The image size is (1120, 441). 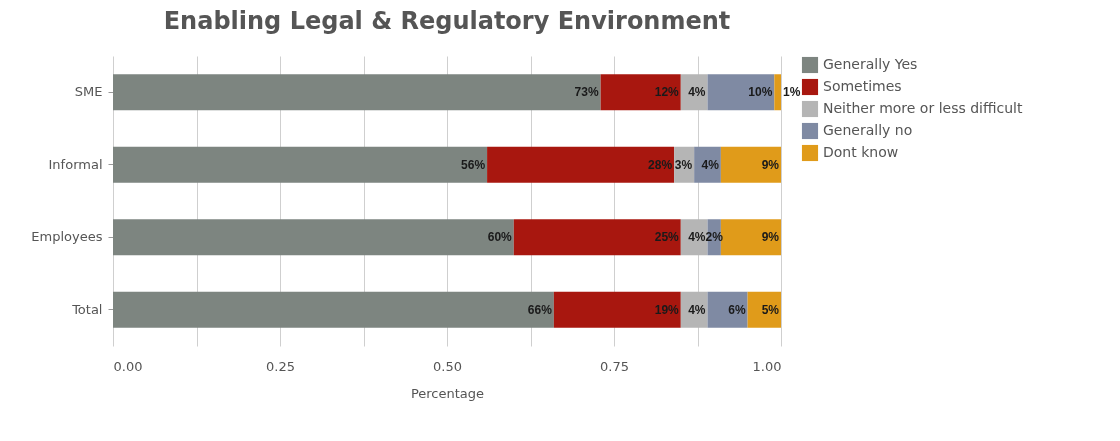 What do you see at coordinates (767, 366) in the screenshot?
I see `x-tick-label: 1.00` at bounding box center [767, 366].